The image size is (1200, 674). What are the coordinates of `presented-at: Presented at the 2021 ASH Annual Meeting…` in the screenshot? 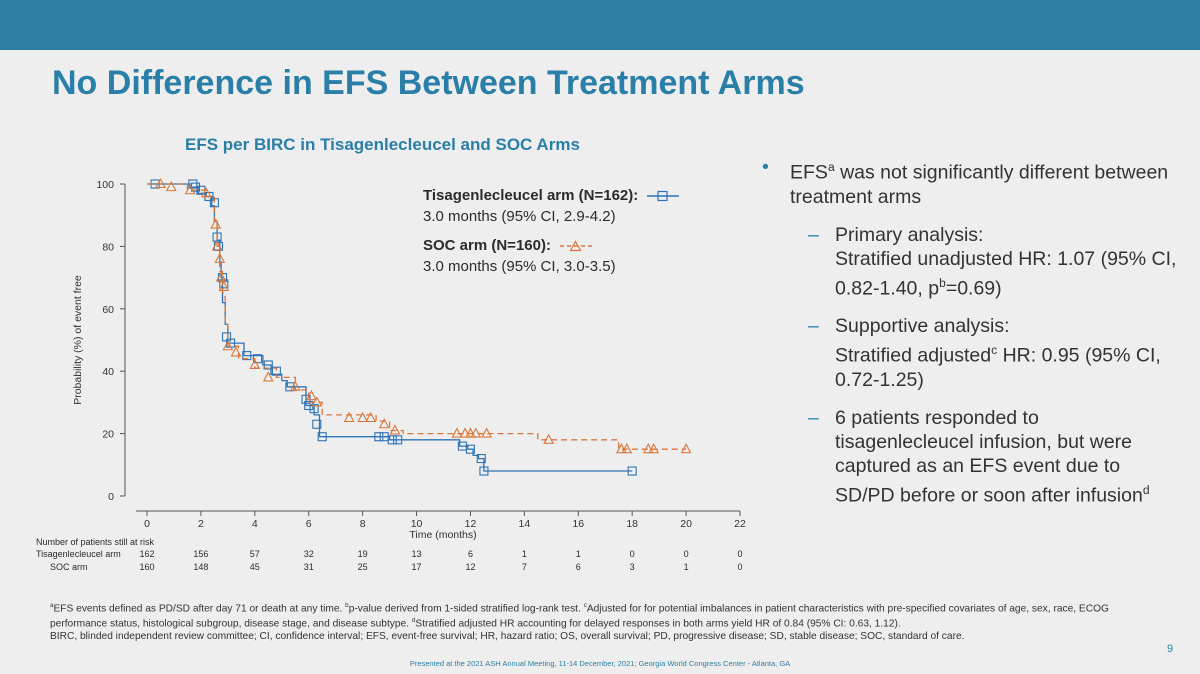 It's located at (600, 663).